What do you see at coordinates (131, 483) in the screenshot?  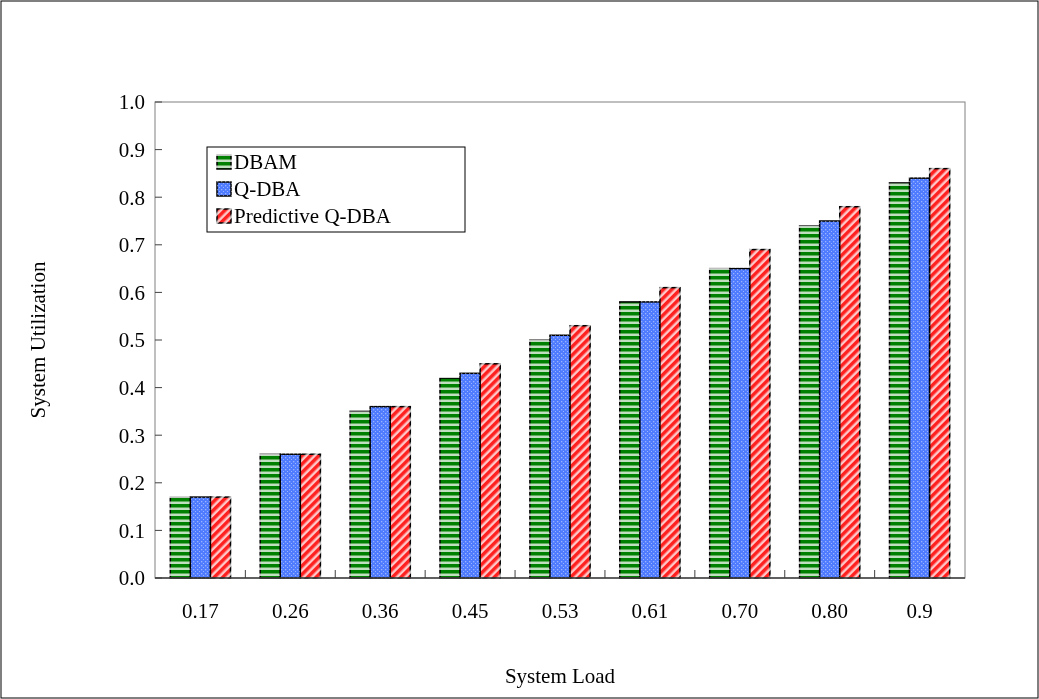 I see `y-tick-label: 0.2` at bounding box center [131, 483].